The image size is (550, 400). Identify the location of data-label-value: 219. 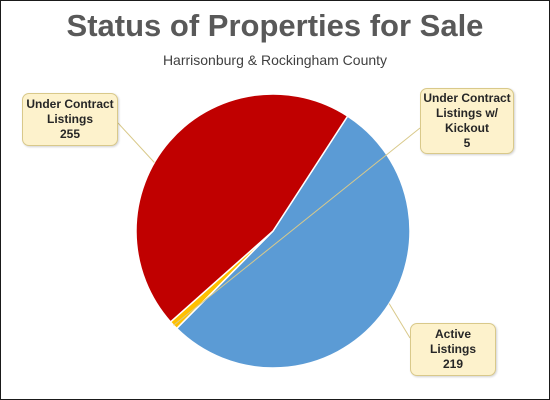
(453, 364).